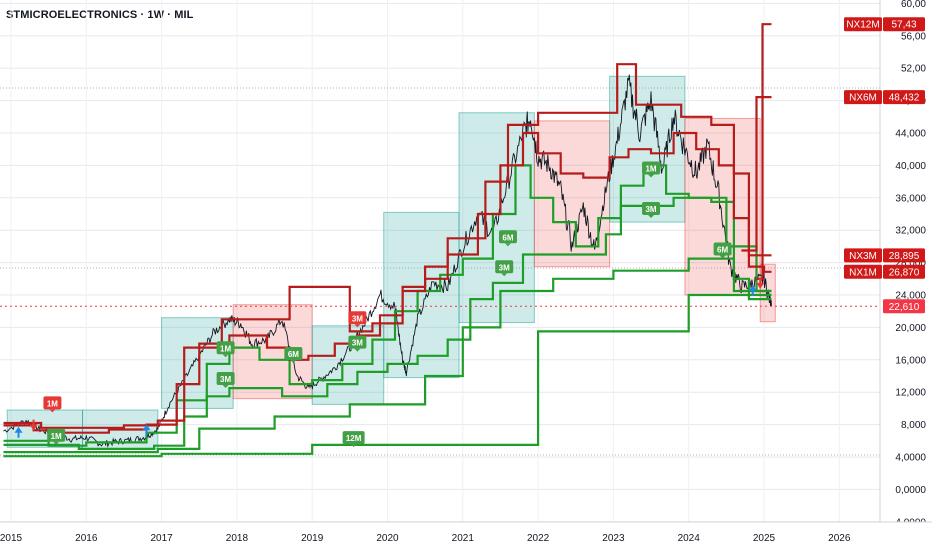 The width and height of the screenshot is (932, 550). I want to click on y-tick-label: 4,0000, so click(910, 458).